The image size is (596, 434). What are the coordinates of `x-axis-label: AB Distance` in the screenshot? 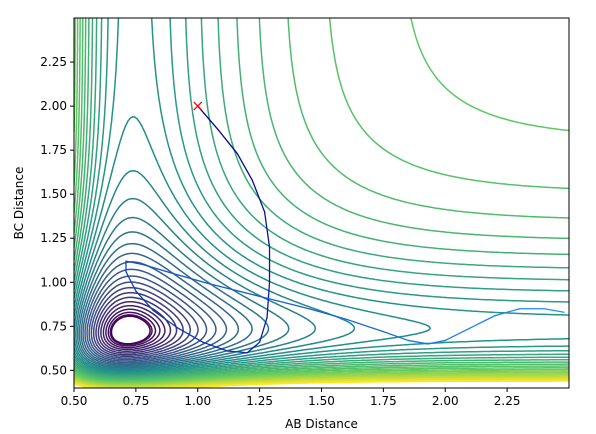 It's located at (321, 424).